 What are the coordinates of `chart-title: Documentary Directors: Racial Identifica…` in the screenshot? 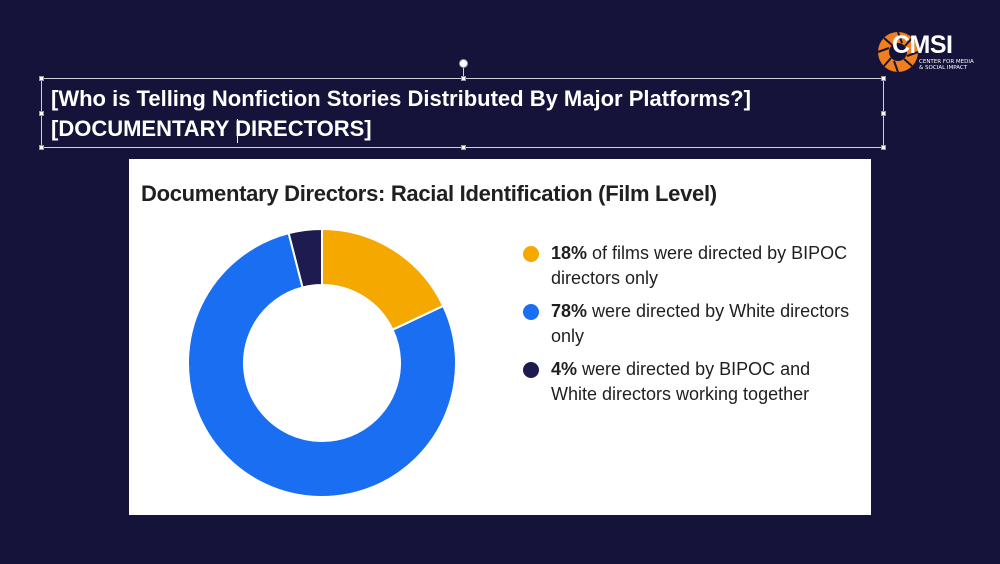 It's located at (429, 193).